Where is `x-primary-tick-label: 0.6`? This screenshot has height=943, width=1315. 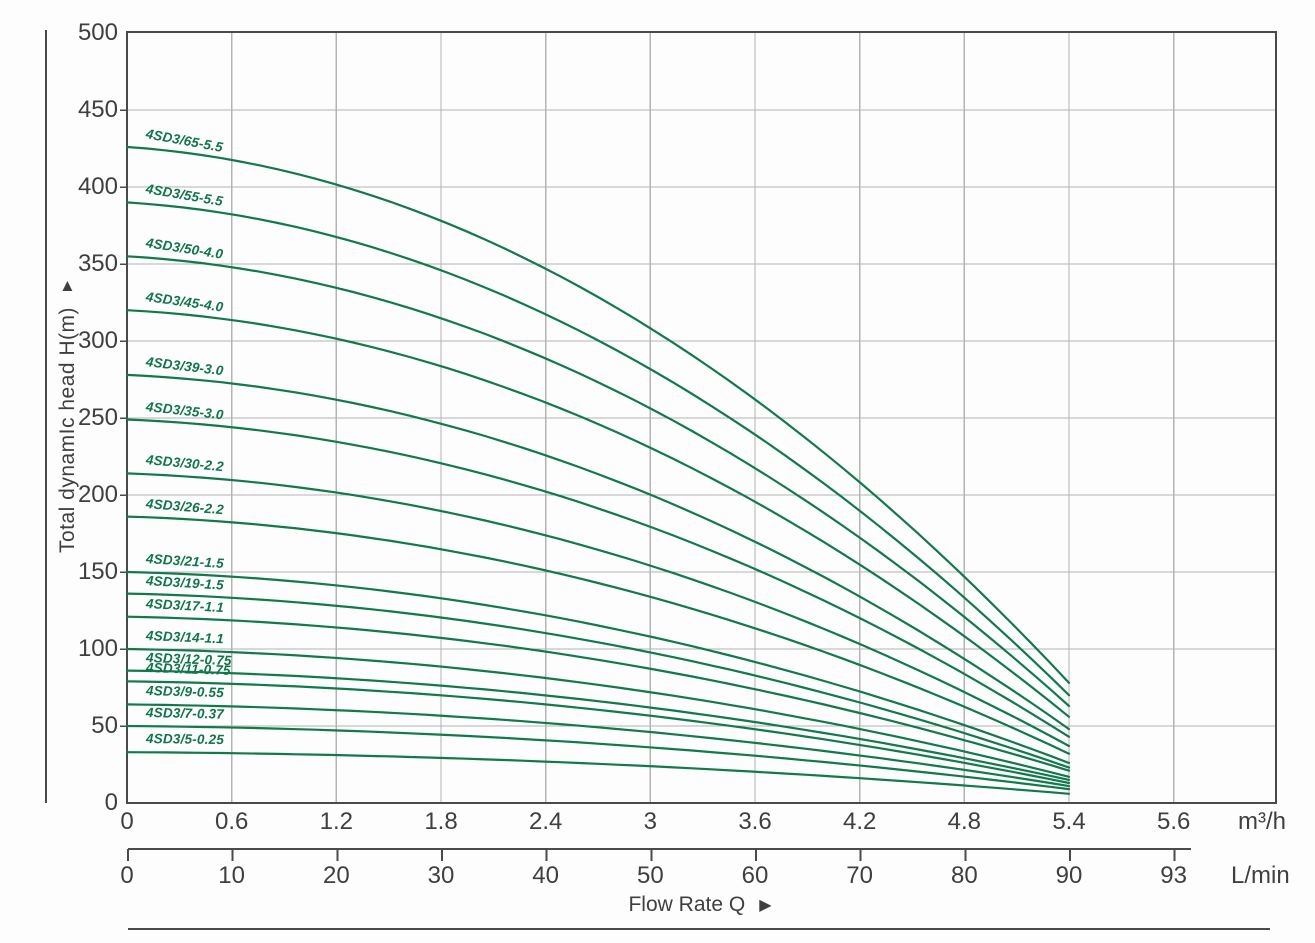 x-primary-tick-label: 0.6 is located at coordinates (231, 821).